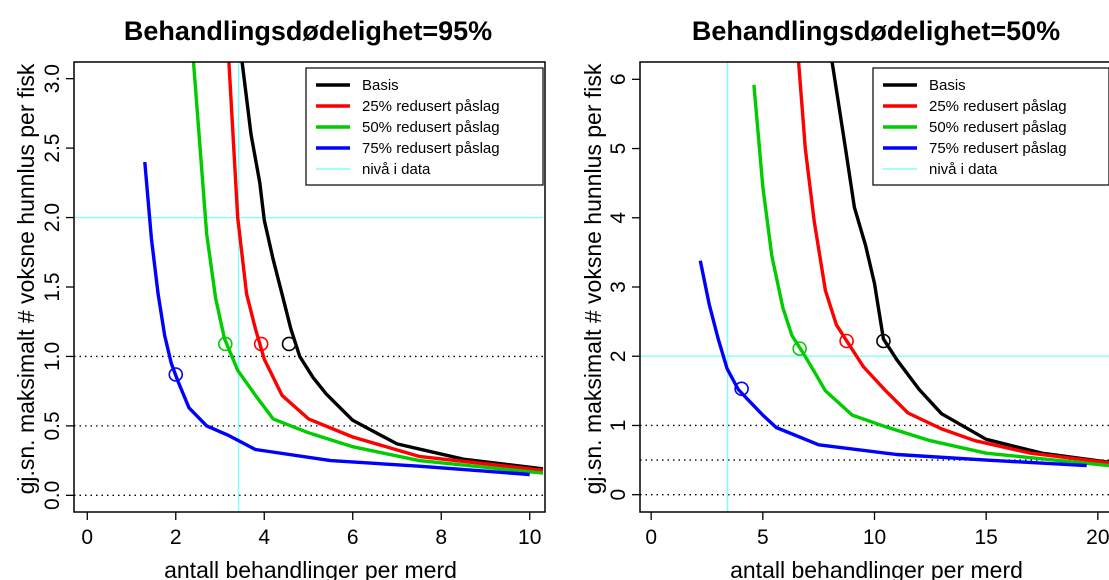 Image resolution: width=1109 pixels, height=580 pixels. Describe the element at coordinates (763, 537) in the screenshot. I see `x-tick-label: 5` at that location.